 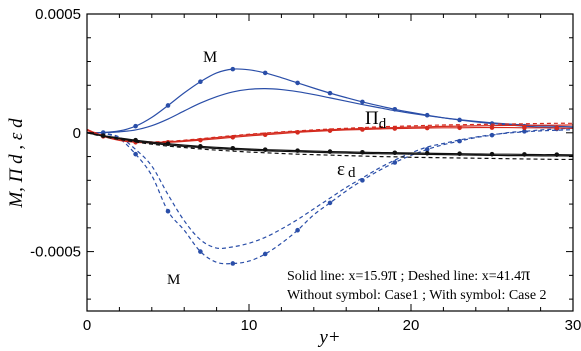 I want to click on annotation-m-lower: M, so click(x=173, y=280).